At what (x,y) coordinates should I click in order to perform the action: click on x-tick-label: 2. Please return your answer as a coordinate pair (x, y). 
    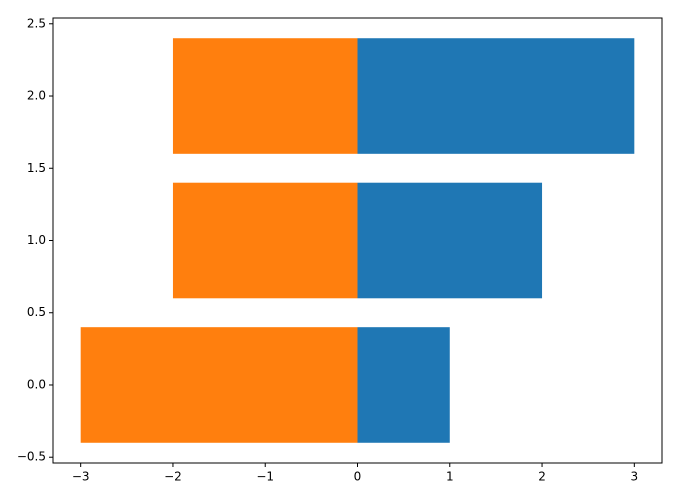
    Looking at the image, I should click on (542, 477).